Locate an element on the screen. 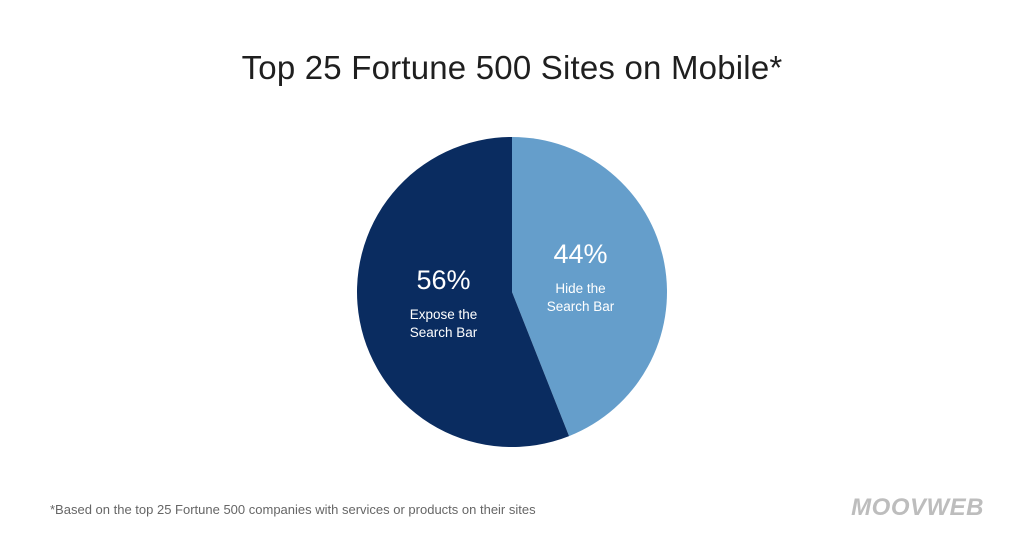 Image resolution: width=1024 pixels, height=553 pixels. slice-percent-label-0: 44% is located at coordinates (580, 254).